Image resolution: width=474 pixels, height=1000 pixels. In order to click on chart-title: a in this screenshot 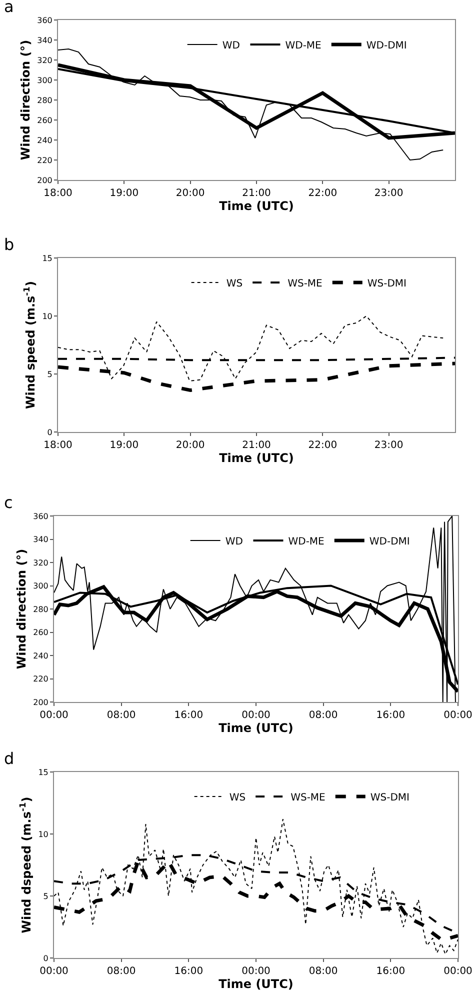, I will do `click(9, 8)`.